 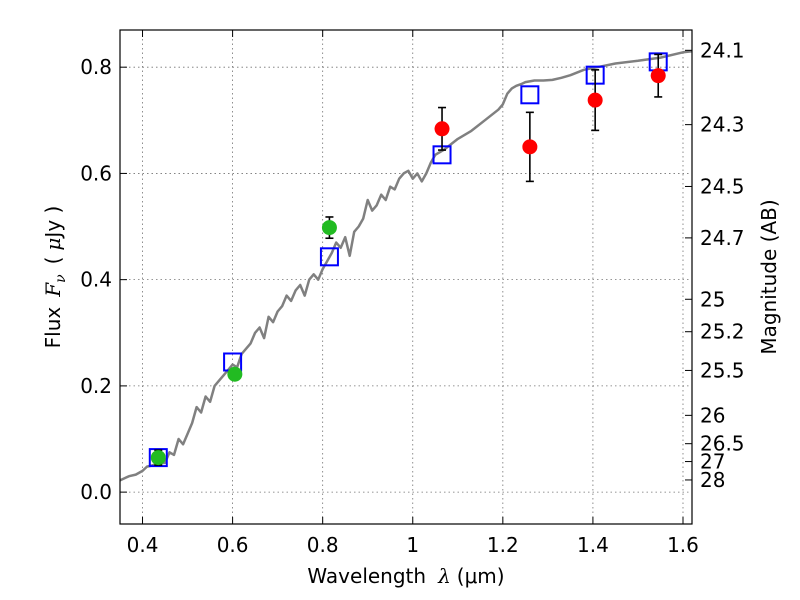 What do you see at coordinates (722, 332) in the screenshot?
I see `right-tick-label: 25.2` at bounding box center [722, 332].